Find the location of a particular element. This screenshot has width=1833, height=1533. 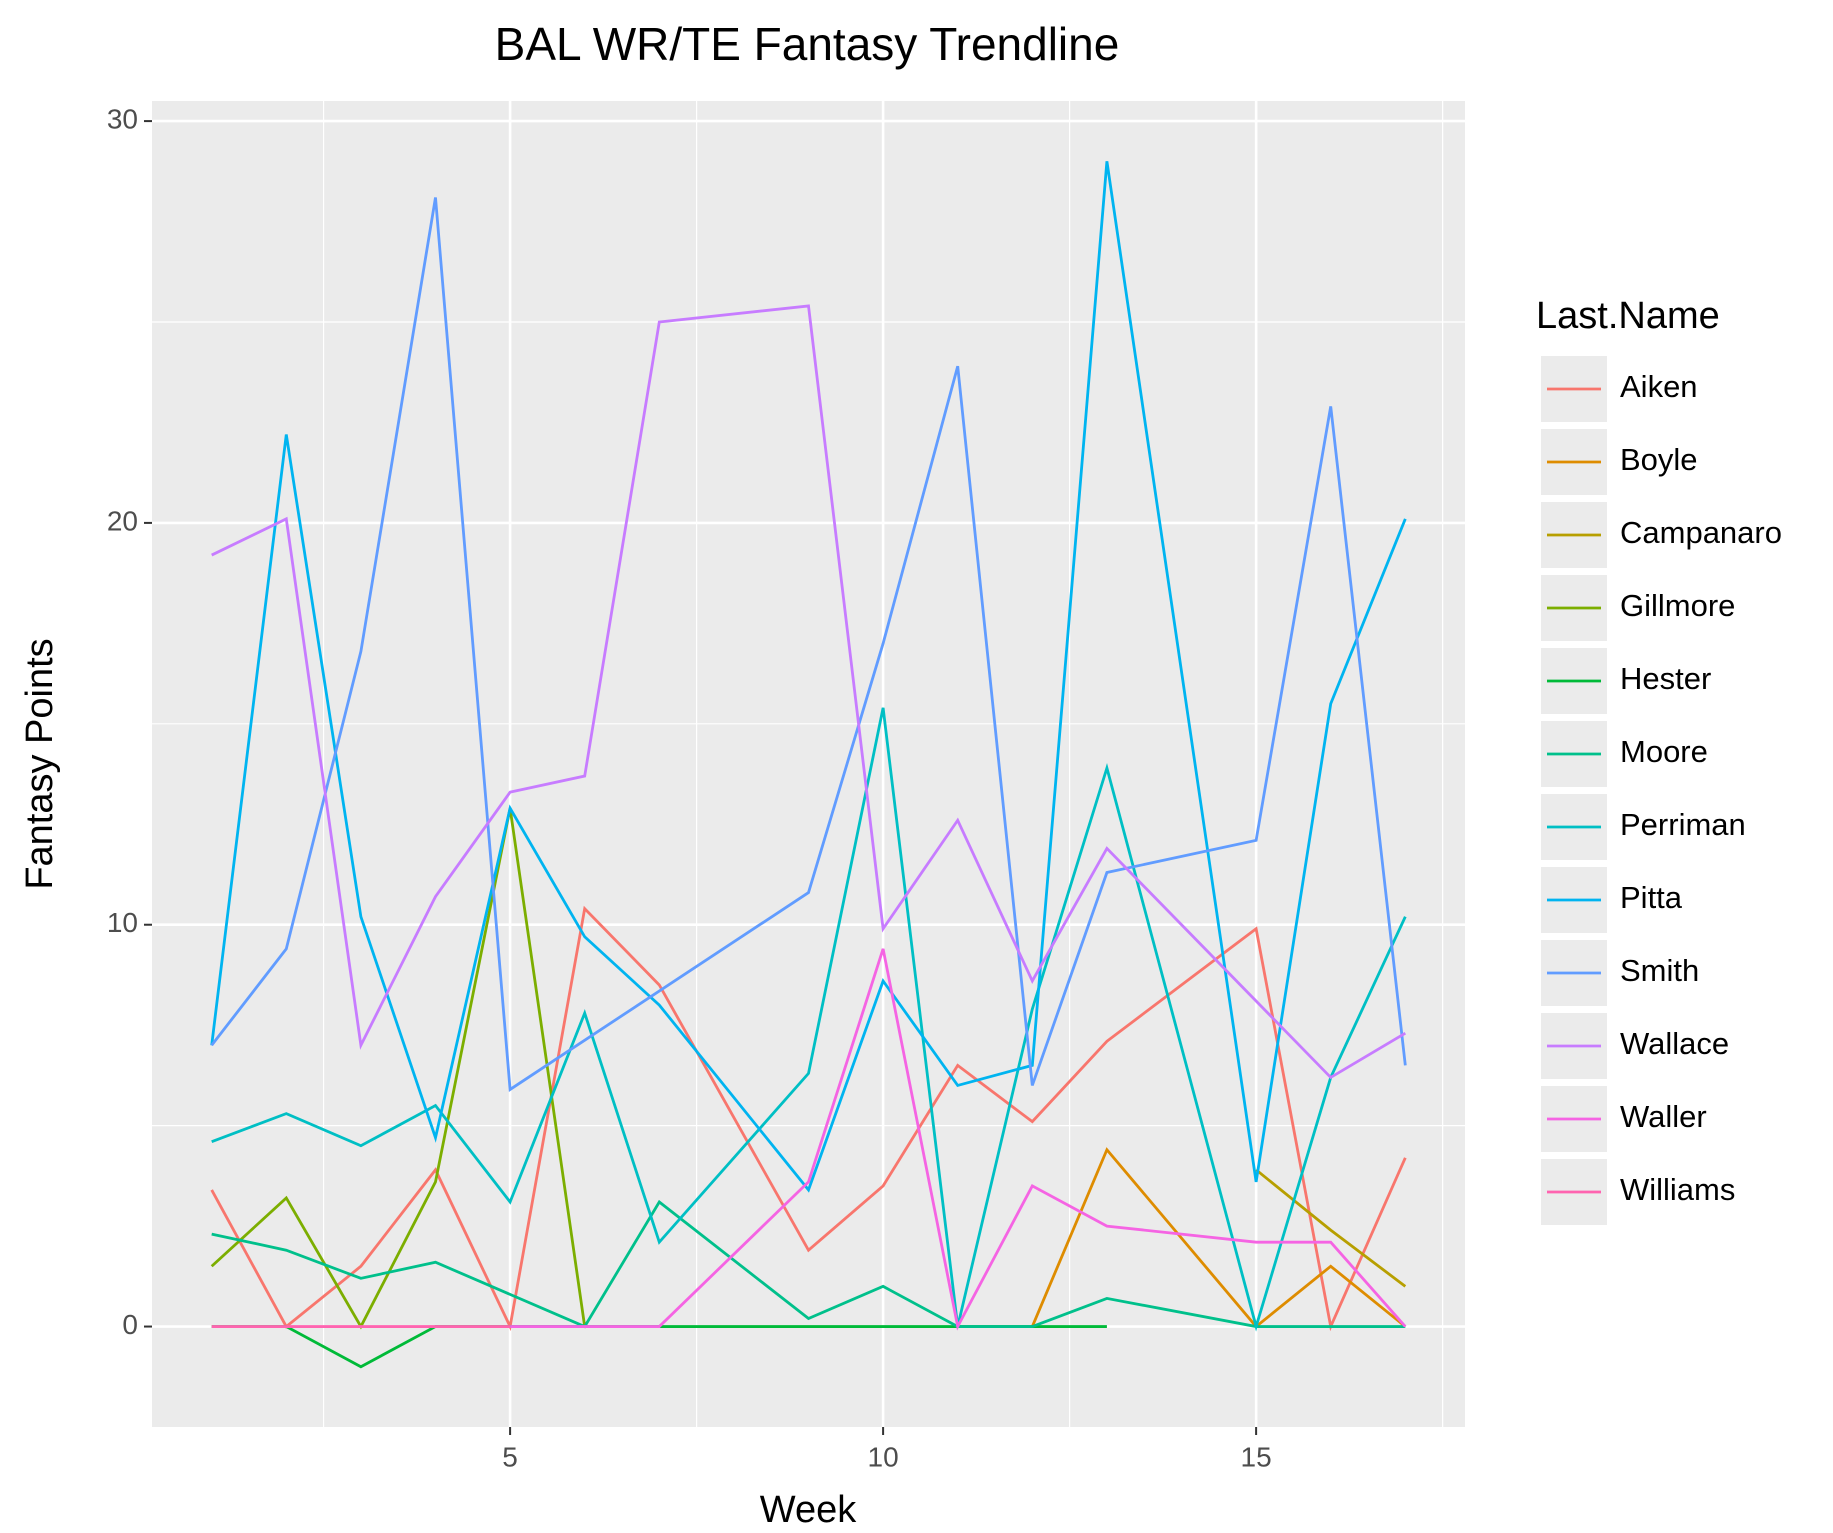

legend-label: Wallace is located at coordinates (1674, 1043).